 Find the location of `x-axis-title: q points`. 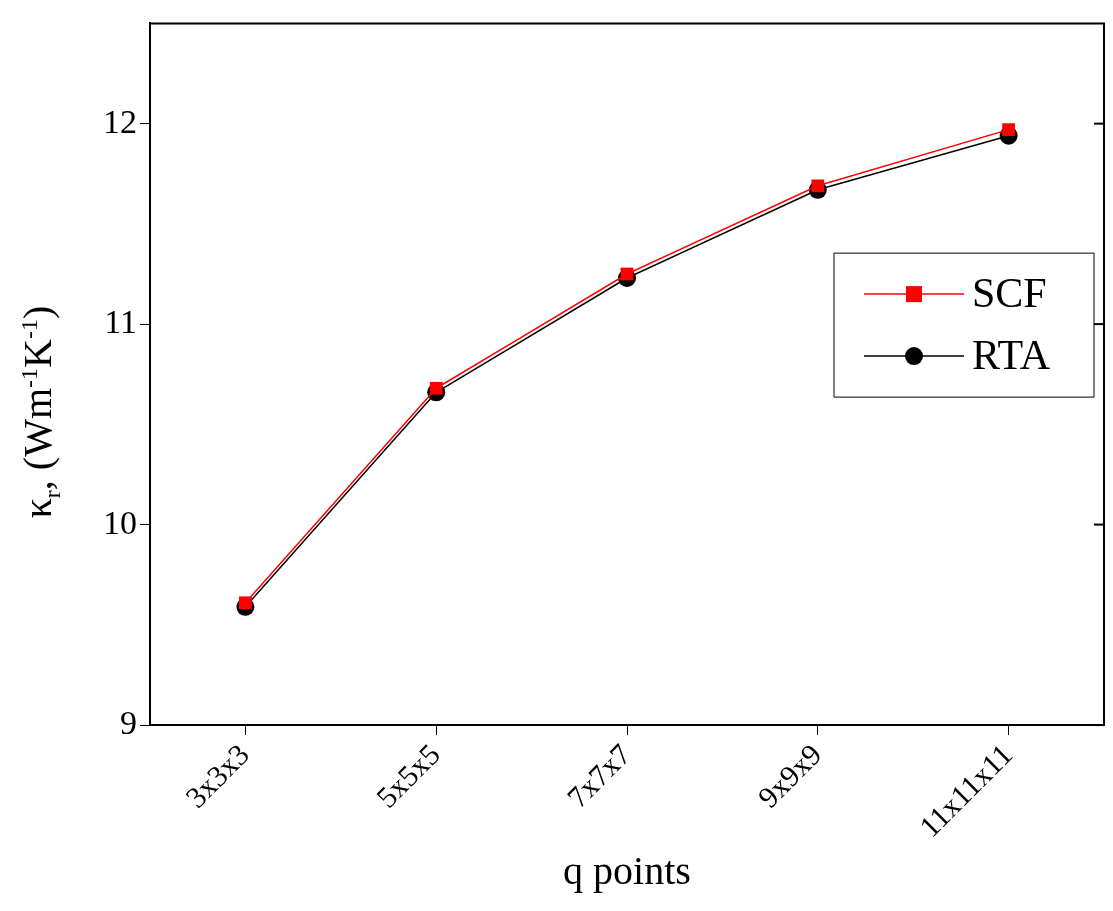

x-axis-title: q points is located at coordinates (627, 870).